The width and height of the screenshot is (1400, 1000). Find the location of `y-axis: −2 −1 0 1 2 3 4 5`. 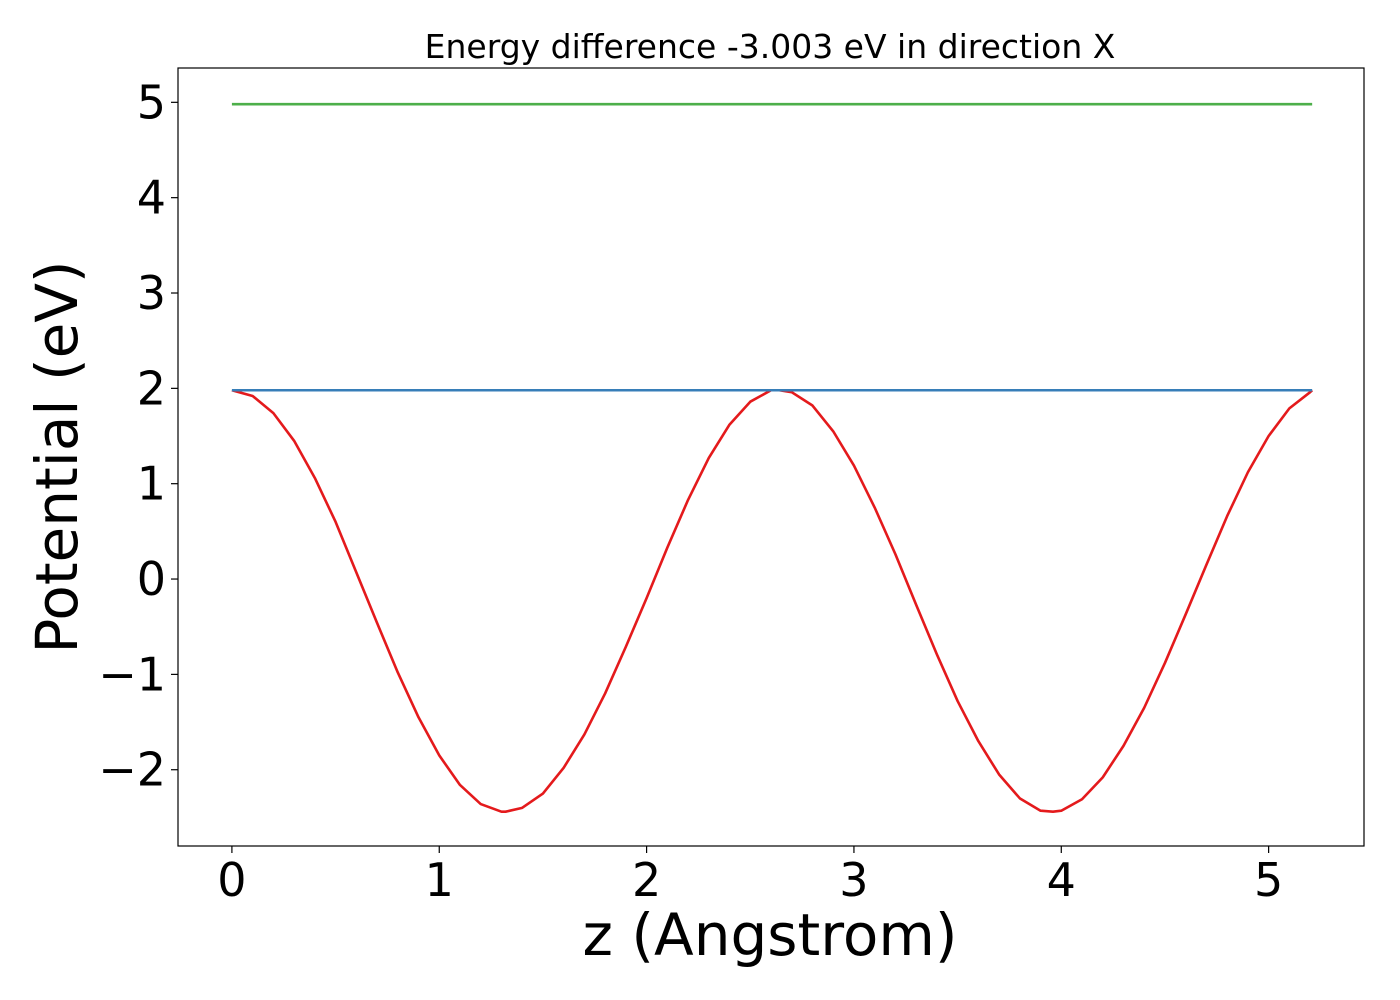

y-axis: −2 −1 0 1 2 3 4 5 is located at coordinates (138, 436).